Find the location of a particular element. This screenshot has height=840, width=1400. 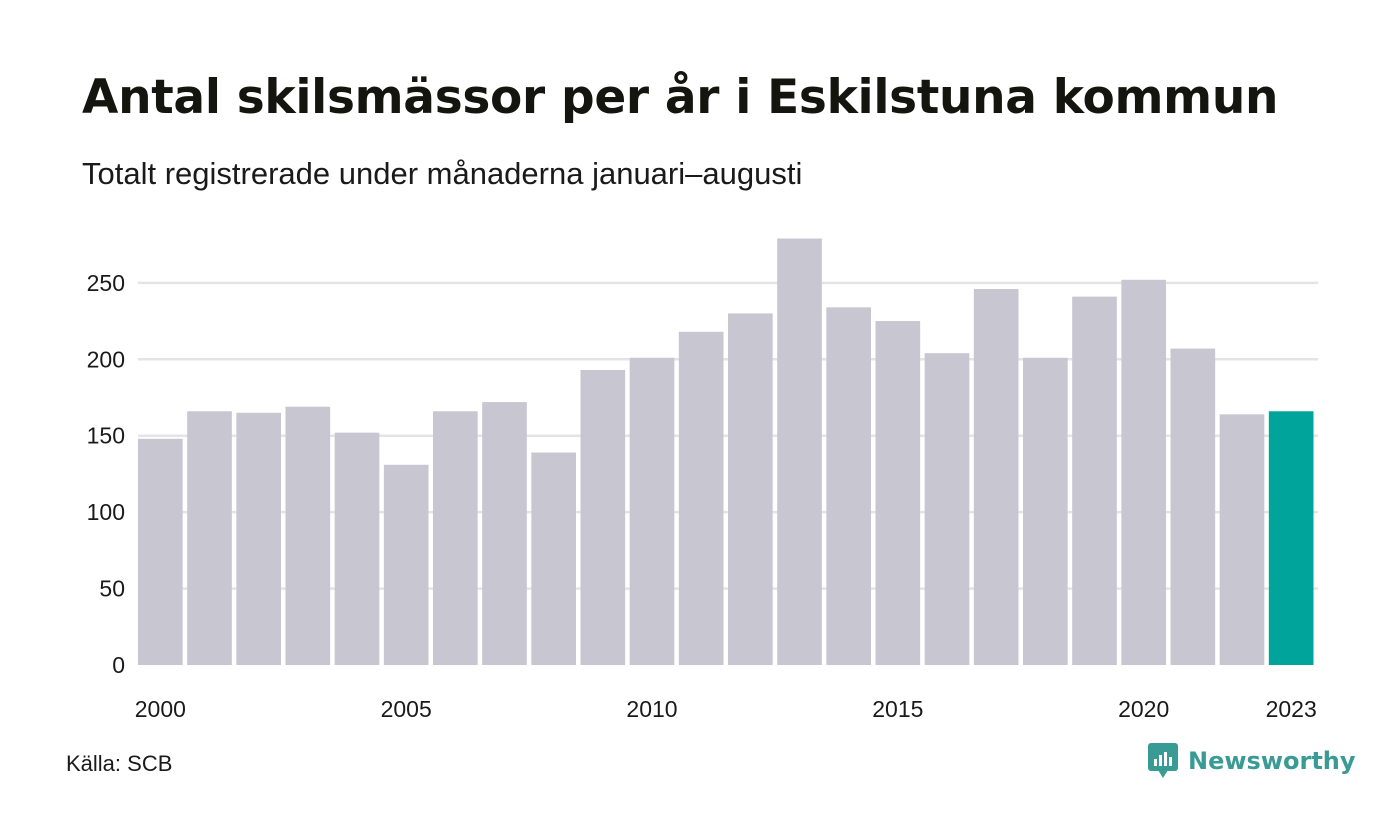

y-tick-label: 150 is located at coordinates (106, 436).